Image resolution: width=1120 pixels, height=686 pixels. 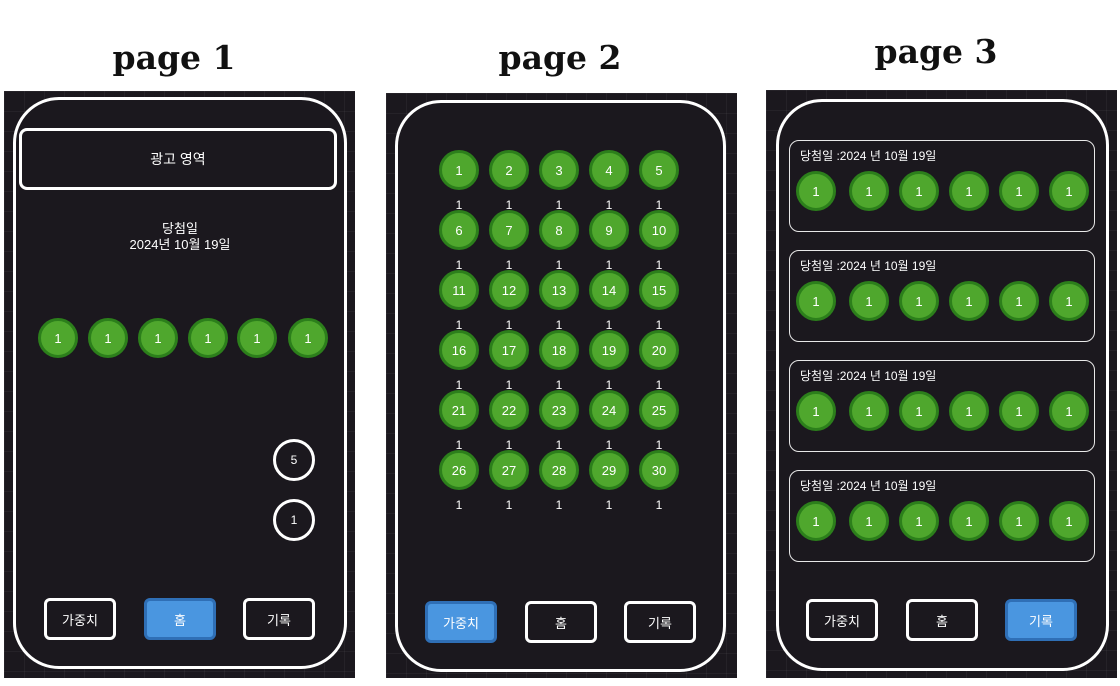 What do you see at coordinates (509, 170) in the screenshot?
I see `number-ball: 2` at bounding box center [509, 170].